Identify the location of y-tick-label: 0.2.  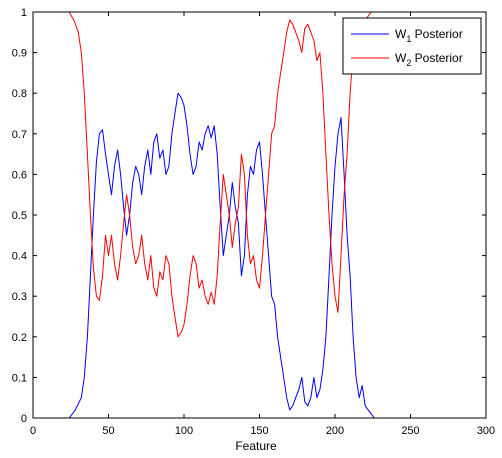
(19, 338).